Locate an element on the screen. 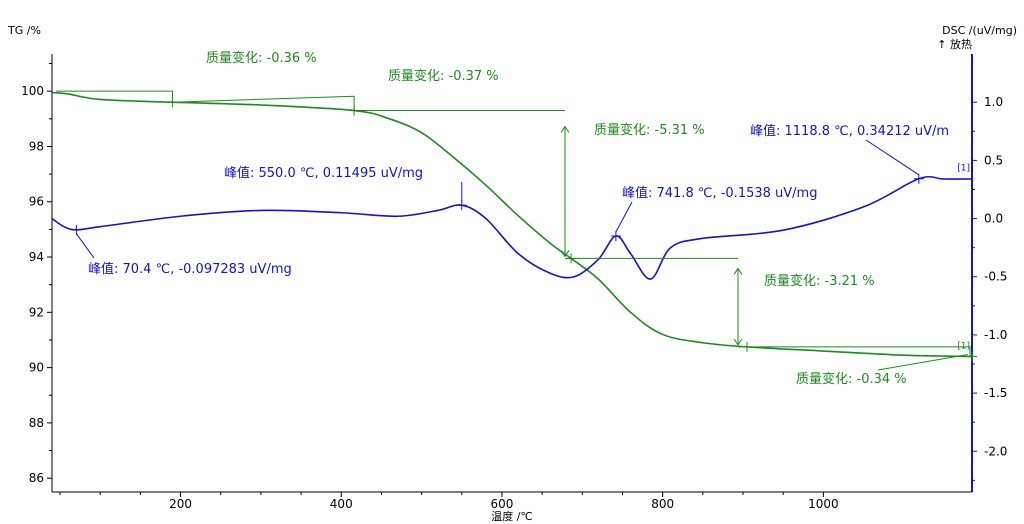 The image size is (1024, 524). tg-arrow-3-bot is located at coordinates (565, 254).